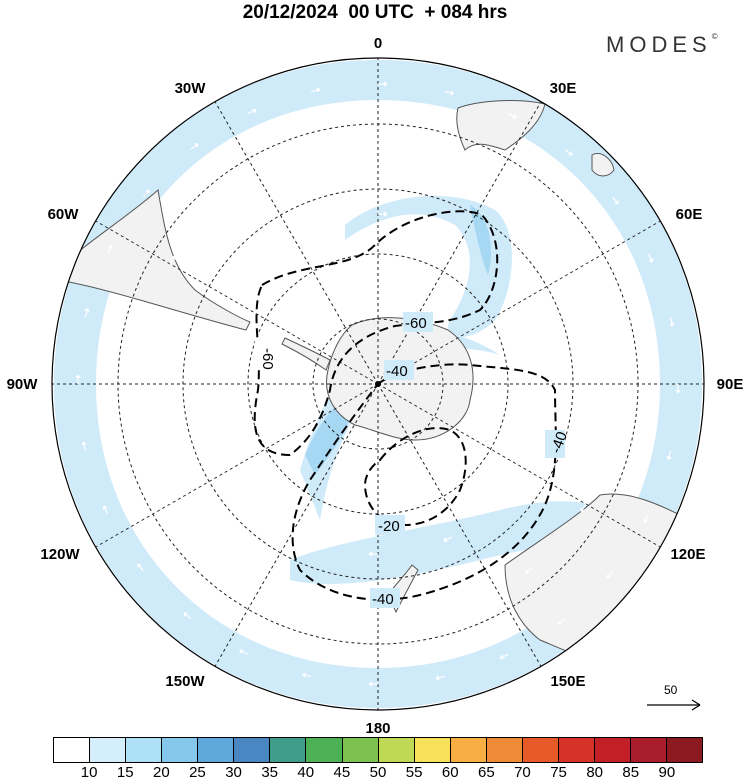 The image size is (750, 782). I want to click on colorbar-label: 70, so click(522, 772).